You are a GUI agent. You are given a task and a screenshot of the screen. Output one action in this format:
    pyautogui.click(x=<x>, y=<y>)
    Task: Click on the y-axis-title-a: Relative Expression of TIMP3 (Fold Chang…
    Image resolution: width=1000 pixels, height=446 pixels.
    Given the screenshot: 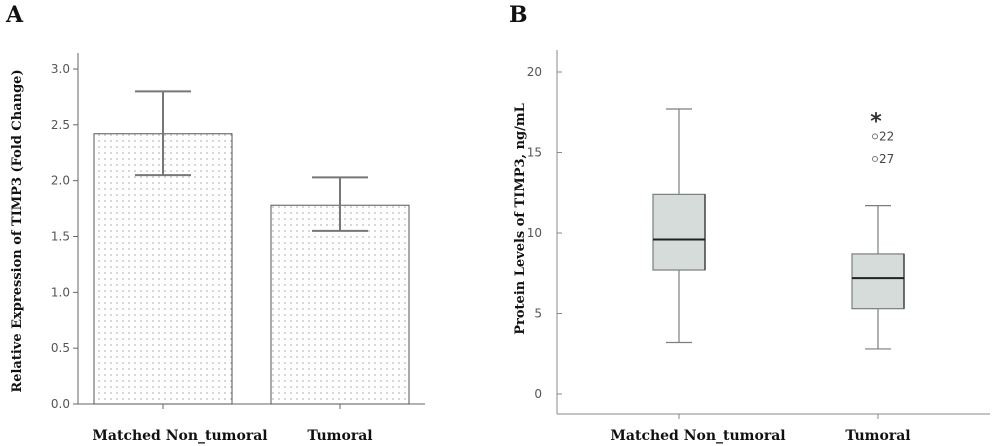 What is the action you would take?
    pyautogui.click(x=17, y=230)
    